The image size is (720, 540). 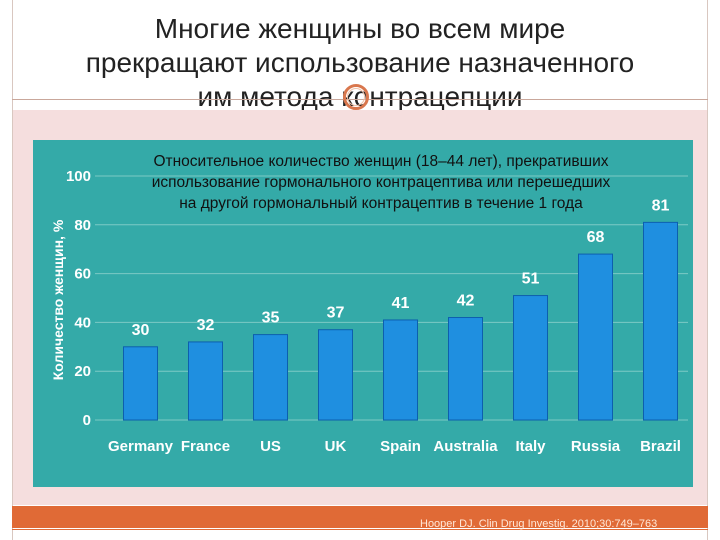 I want to click on bar-australia, so click(x=465, y=369).